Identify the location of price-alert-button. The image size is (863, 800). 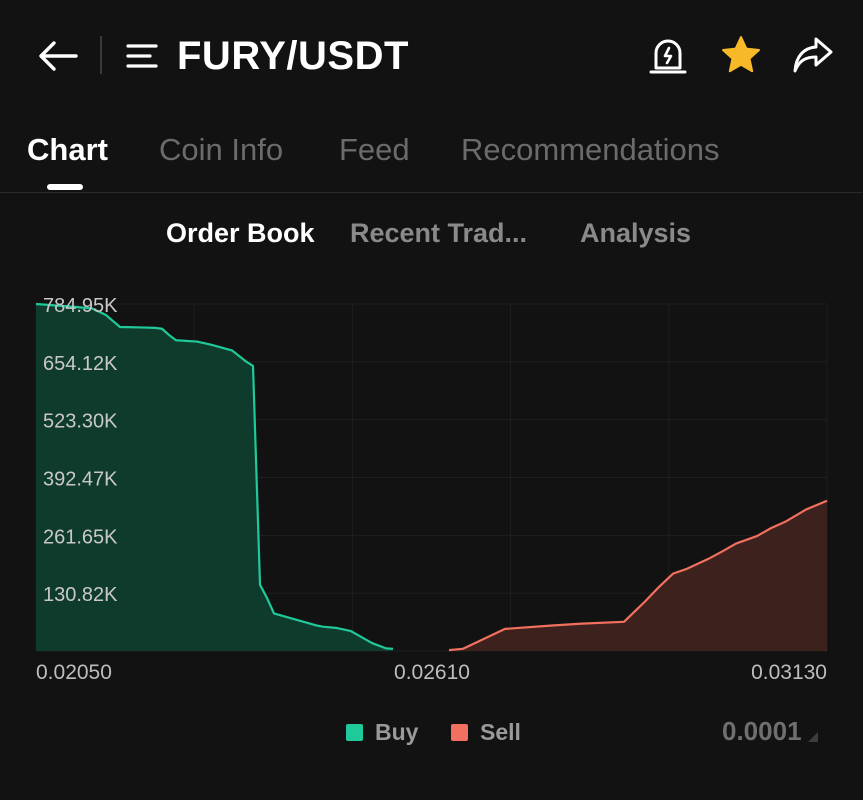
(668, 55).